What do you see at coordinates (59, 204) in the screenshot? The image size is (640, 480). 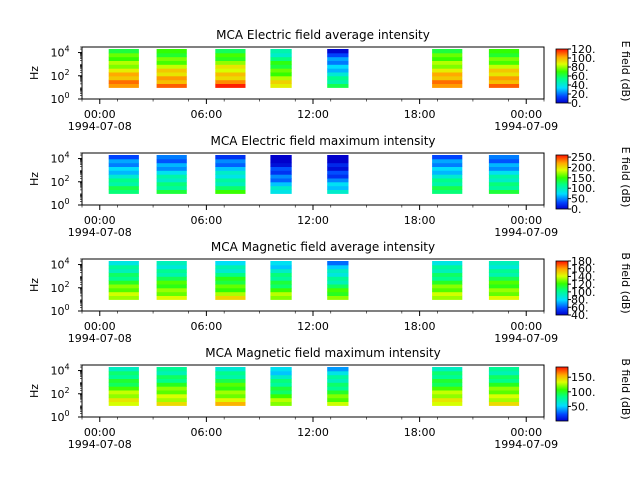 I see `y-tick-label: 10⁰` at bounding box center [59, 204].